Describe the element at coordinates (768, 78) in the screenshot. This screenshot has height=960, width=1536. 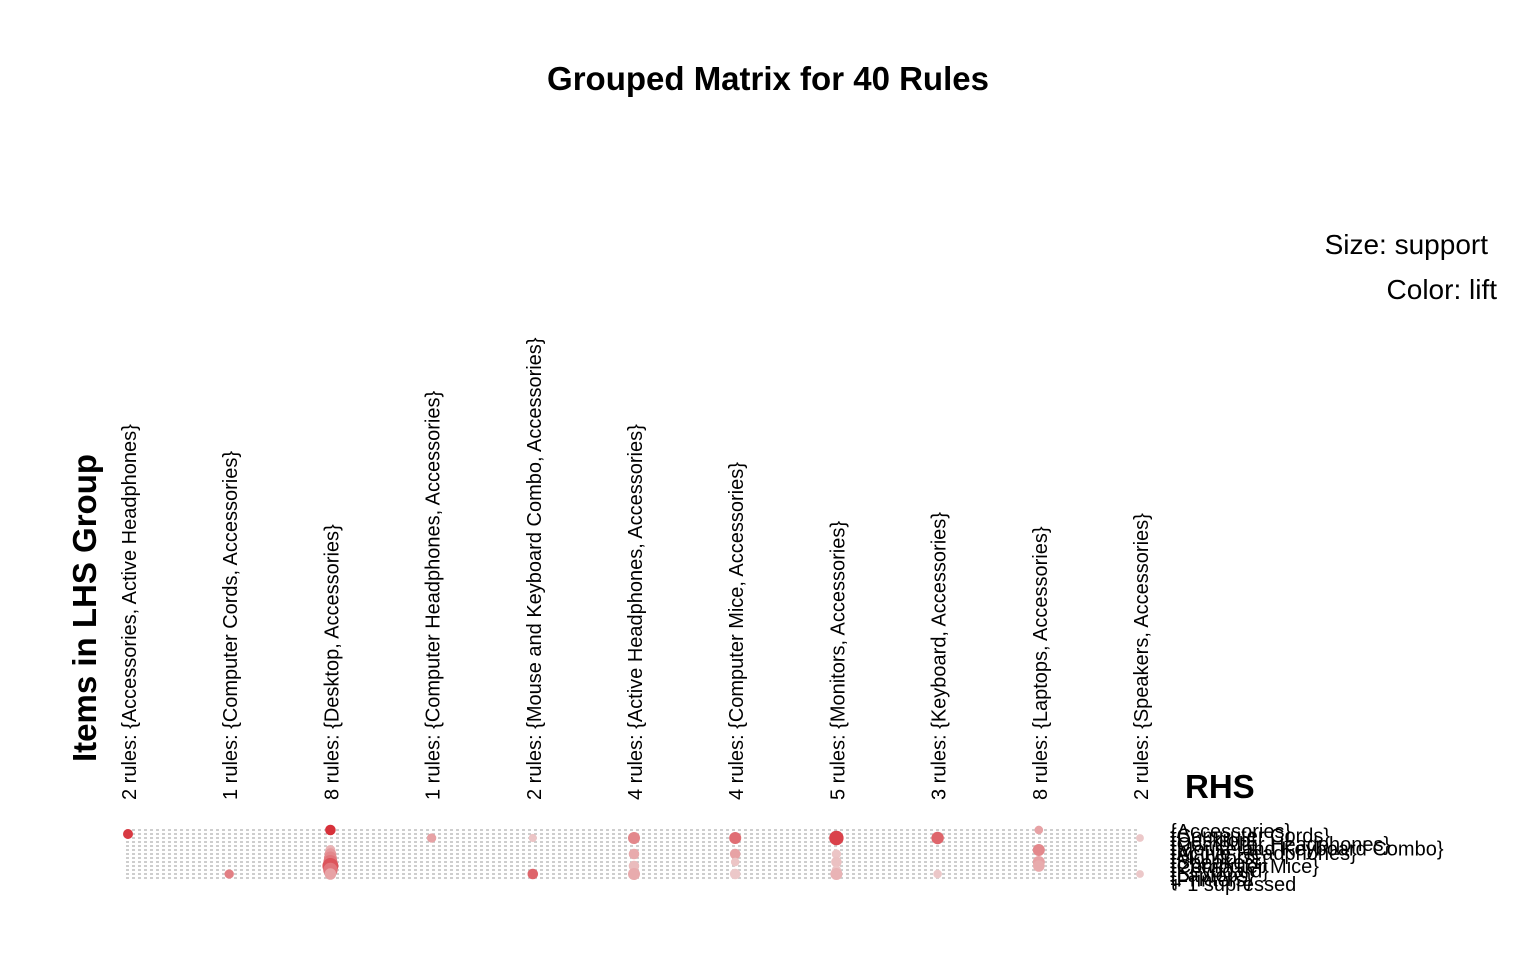
I see `chart-title: Grouped Matrix for 40 Rules` at that location.